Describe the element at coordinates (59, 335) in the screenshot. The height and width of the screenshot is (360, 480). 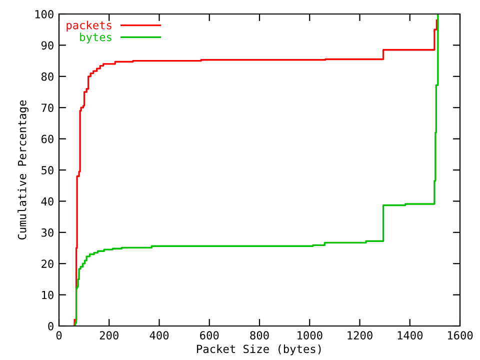
I see `x-tick-label: 0` at that location.